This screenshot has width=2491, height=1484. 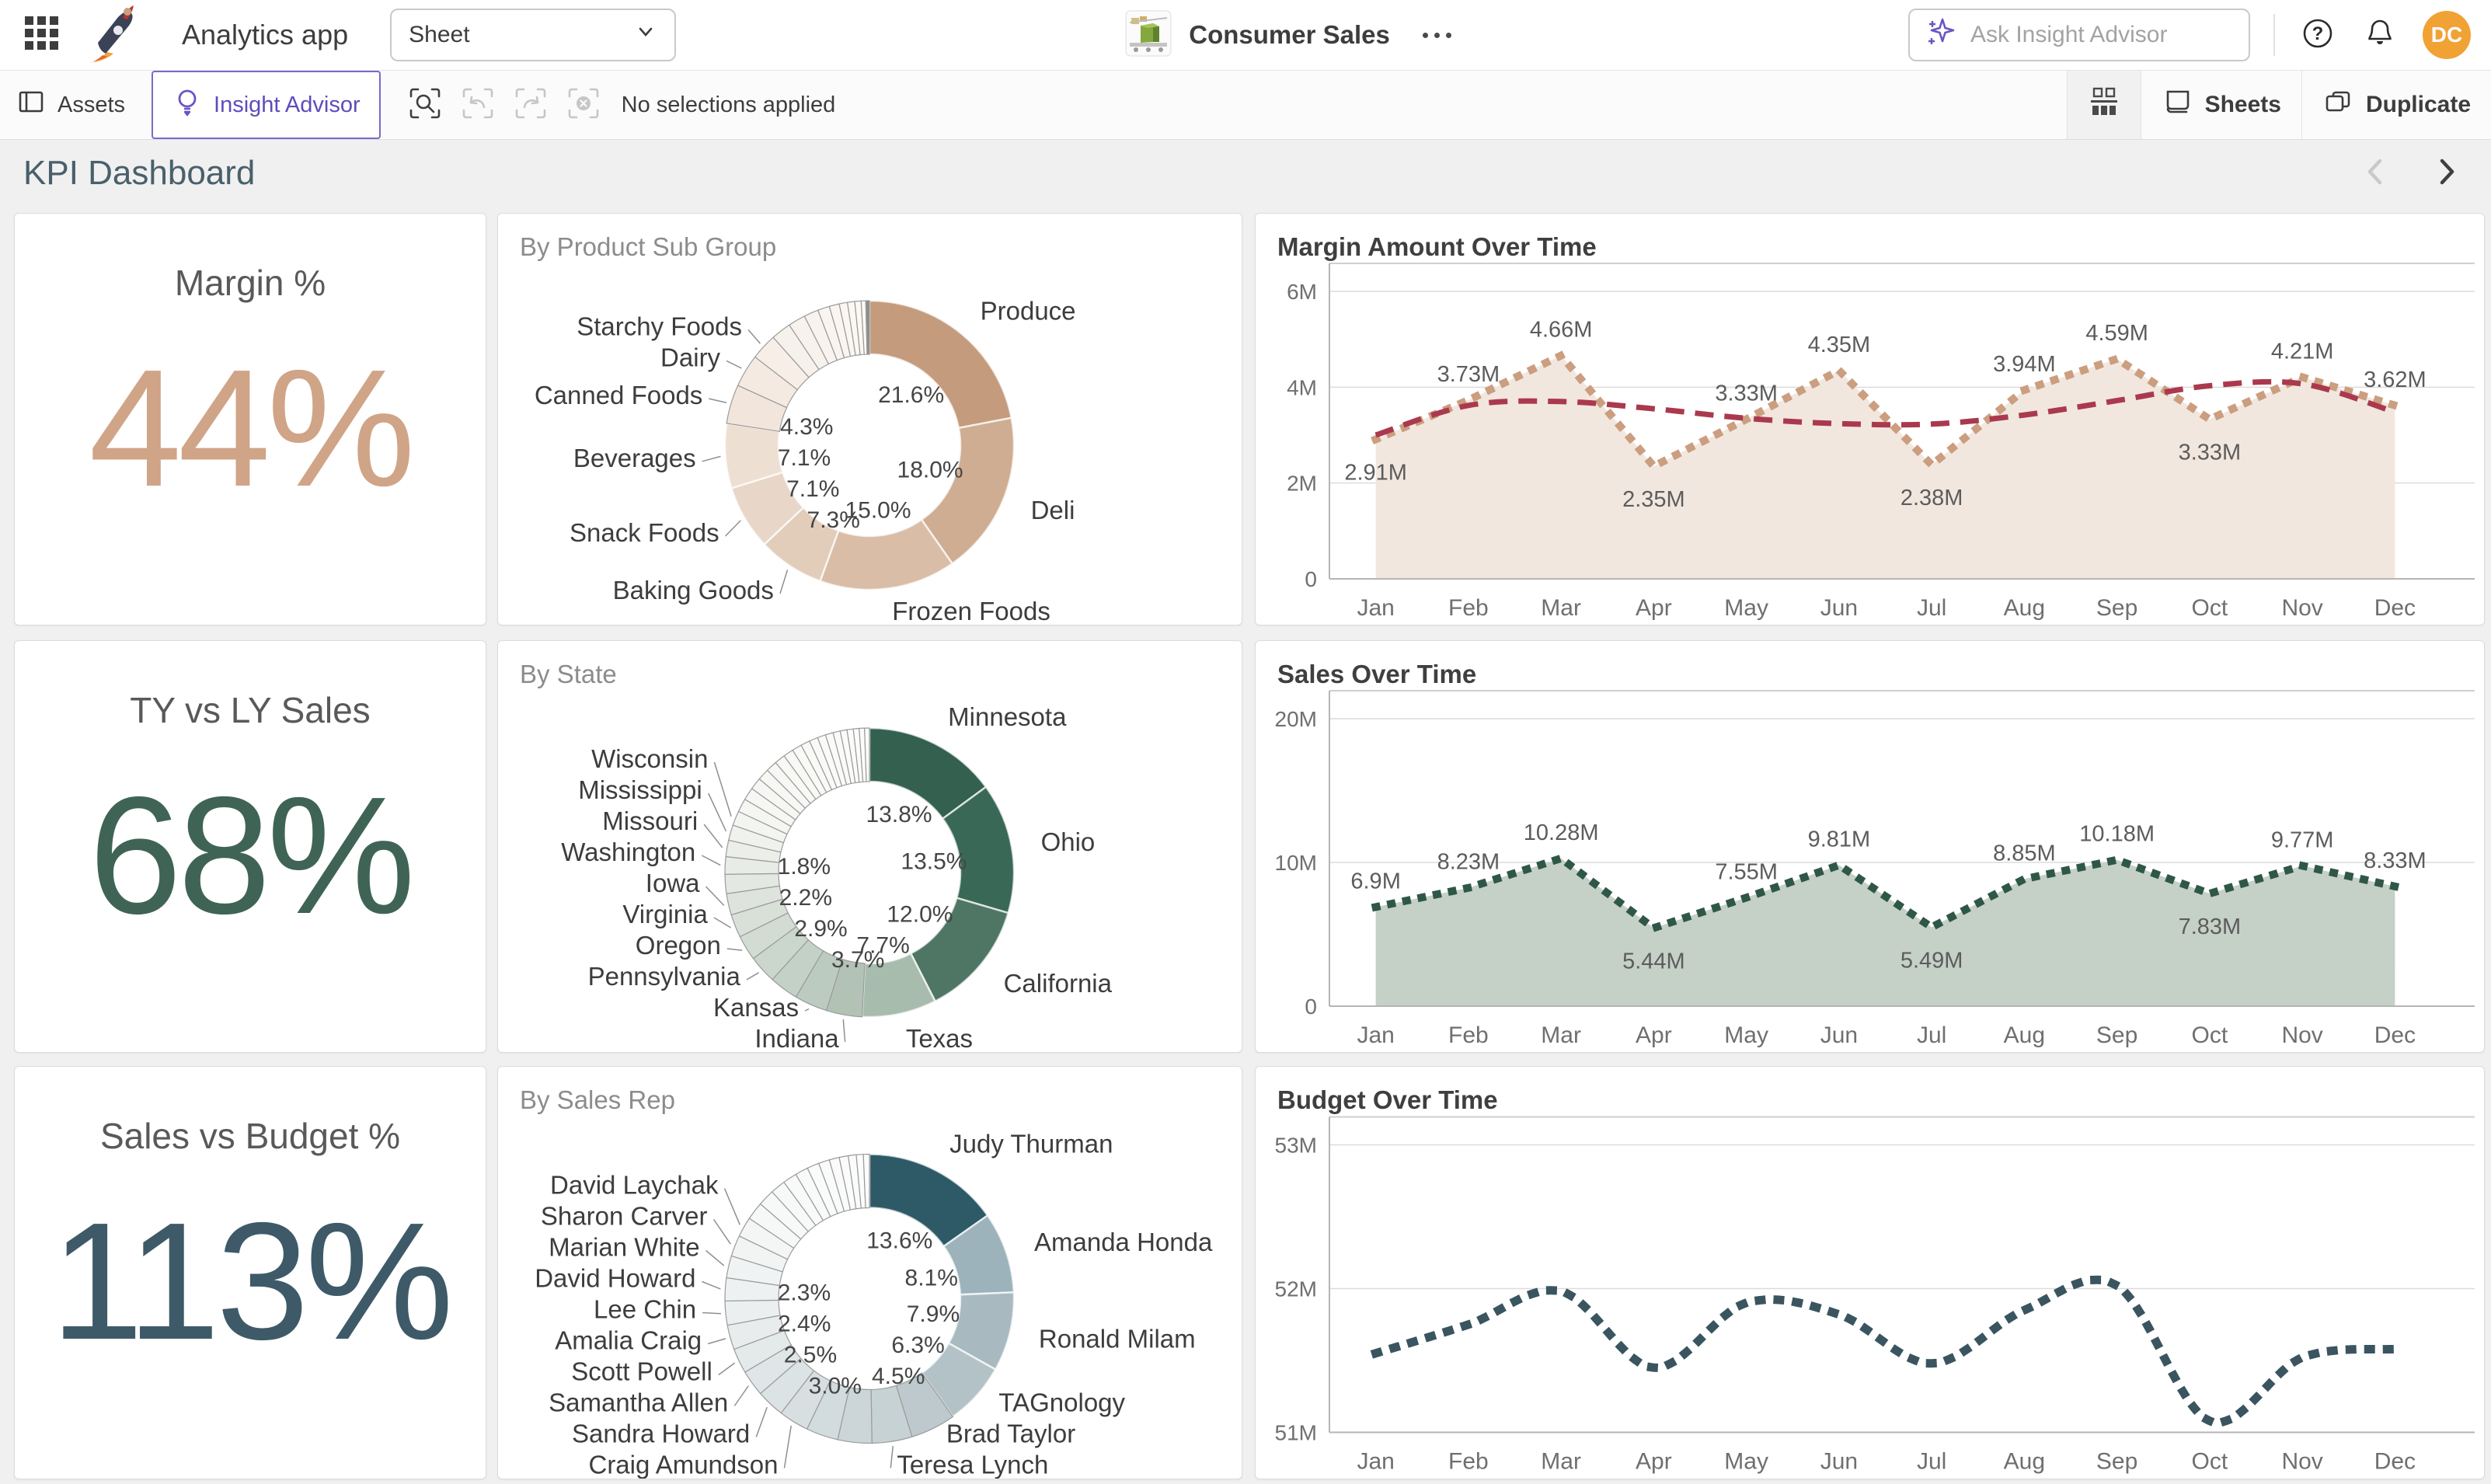 What do you see at coordinates (250, 710) in the screenshot?
I see `kpi-title: TY vs LY Sales` at bounding box center [250, 710].